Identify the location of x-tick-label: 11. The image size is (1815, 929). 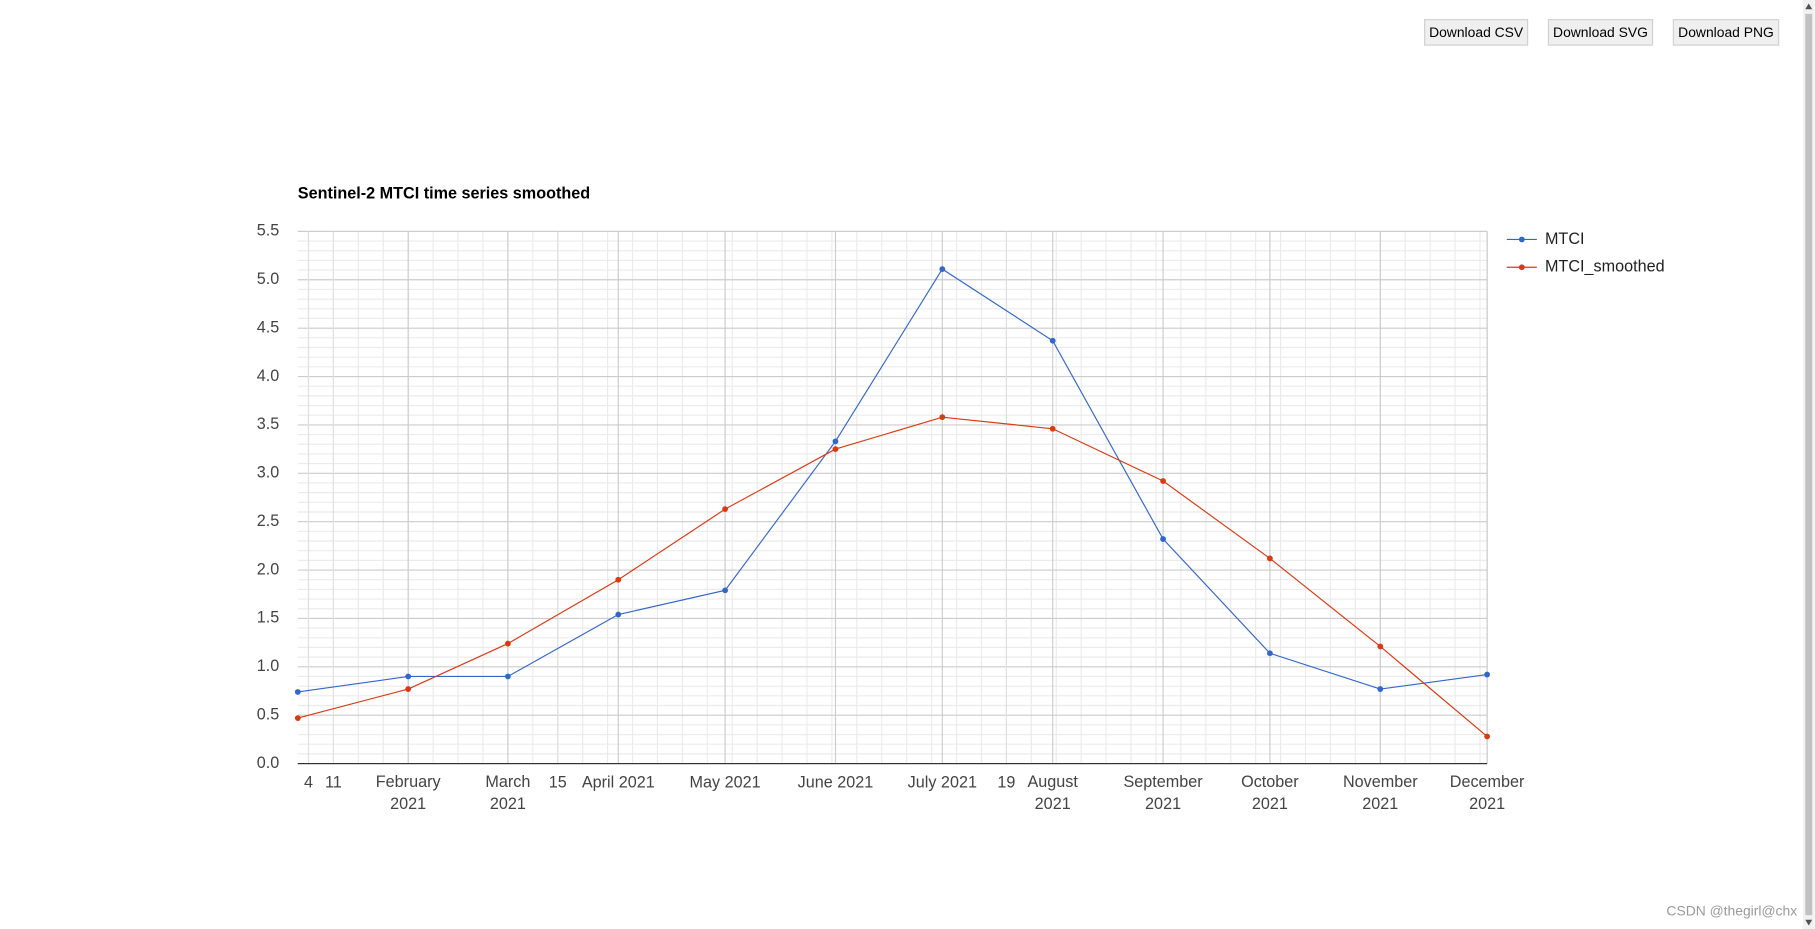
(333, 783).